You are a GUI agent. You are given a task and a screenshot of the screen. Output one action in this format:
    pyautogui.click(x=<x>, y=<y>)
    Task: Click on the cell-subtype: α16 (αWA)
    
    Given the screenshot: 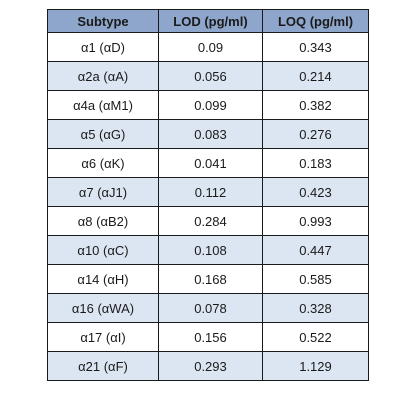 What is the action you would take?
    pyautogui.click(x=103, y=308)
    